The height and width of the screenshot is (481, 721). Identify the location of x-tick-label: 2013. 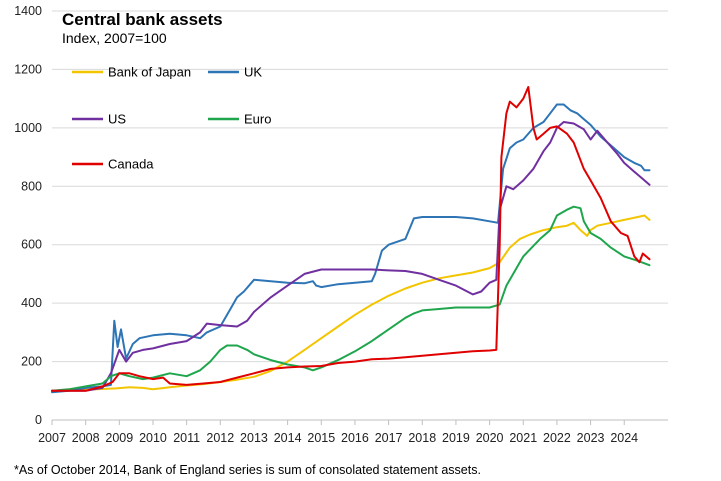
(254, 438).